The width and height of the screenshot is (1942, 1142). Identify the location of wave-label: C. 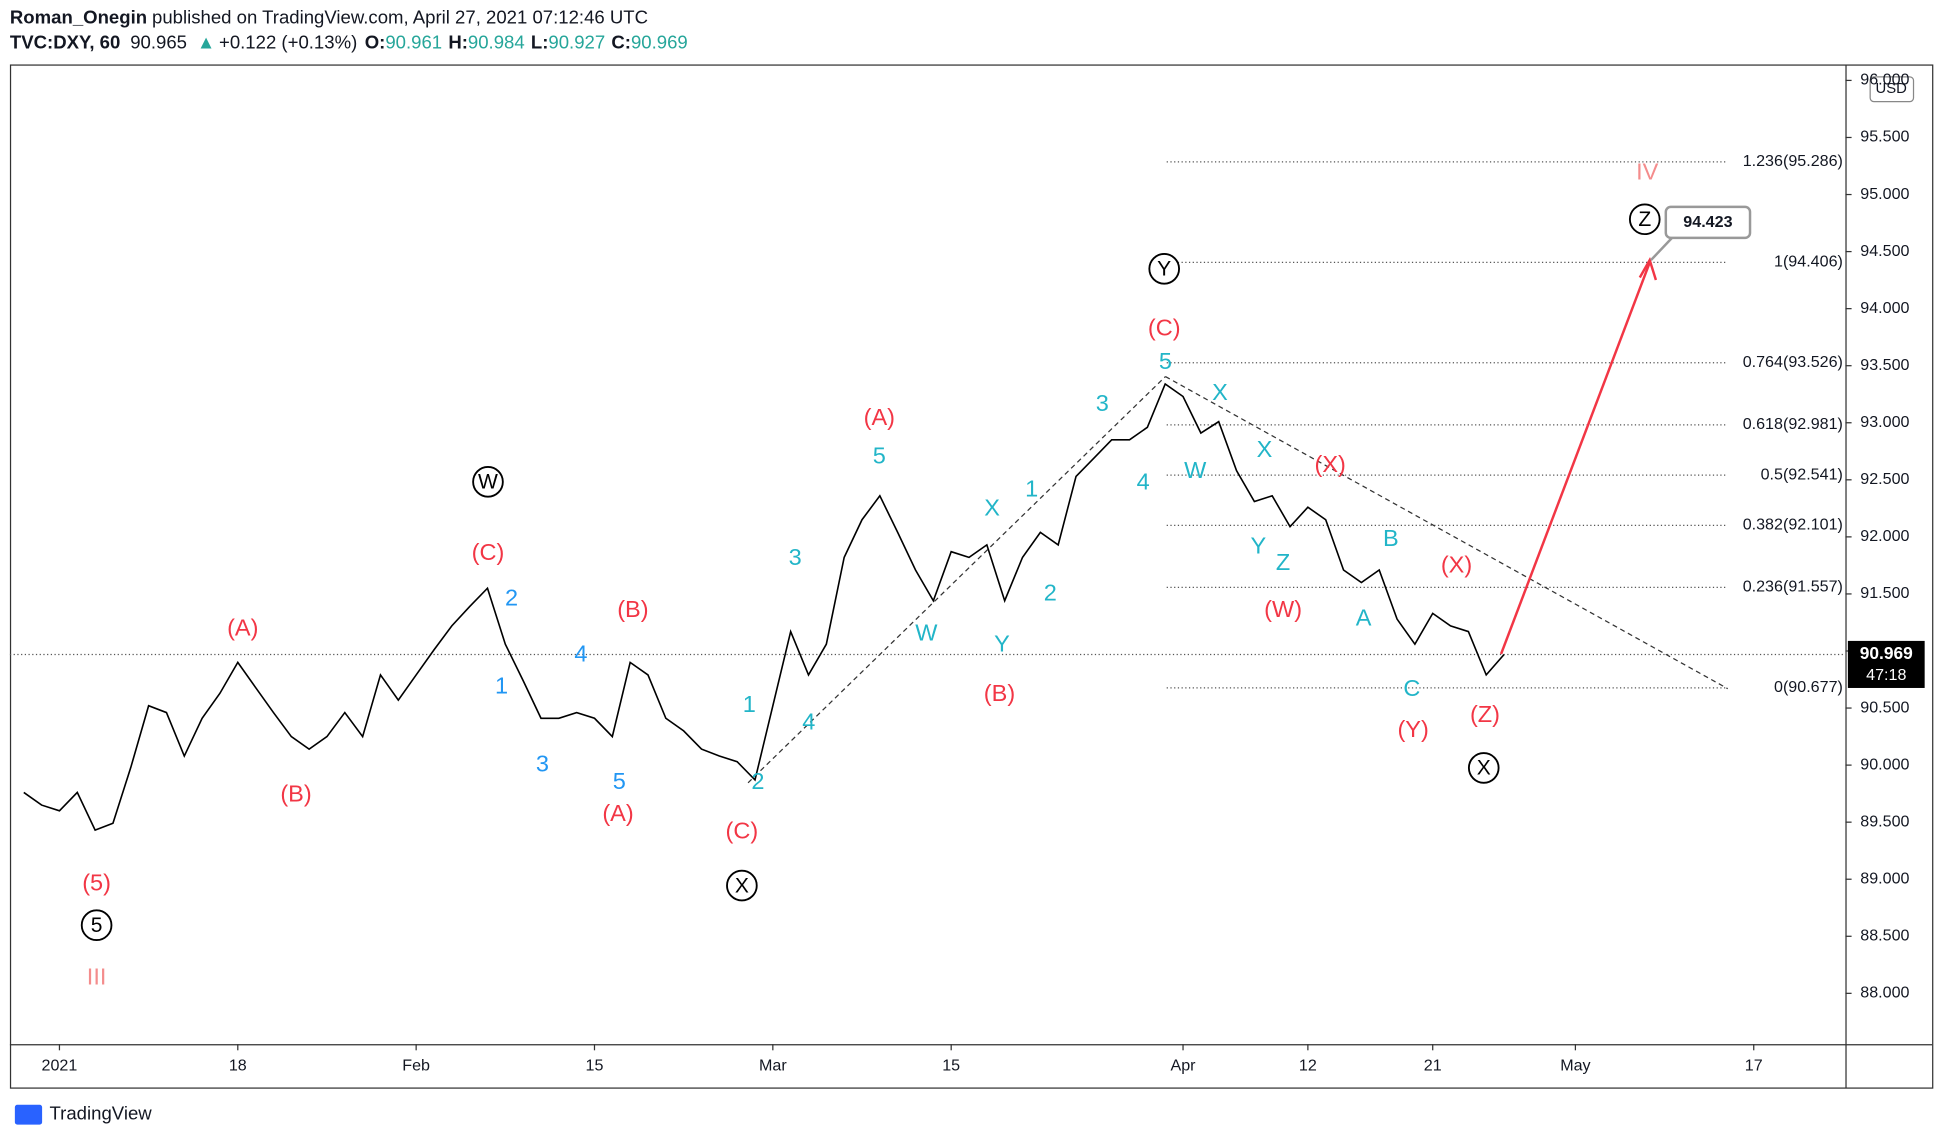
(1411, 688).